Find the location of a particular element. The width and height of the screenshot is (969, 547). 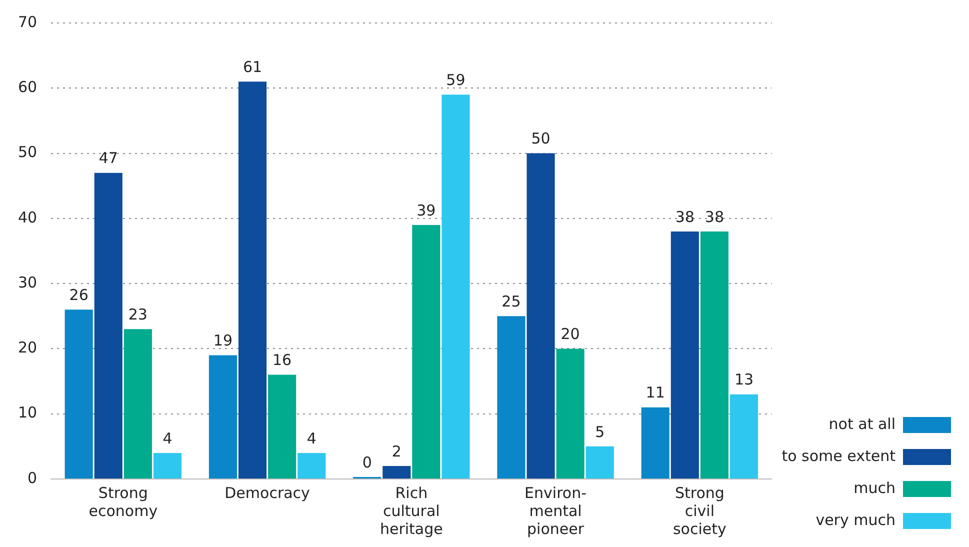

x-tick-label: Strong civil society is located at coordinates (699, 511).